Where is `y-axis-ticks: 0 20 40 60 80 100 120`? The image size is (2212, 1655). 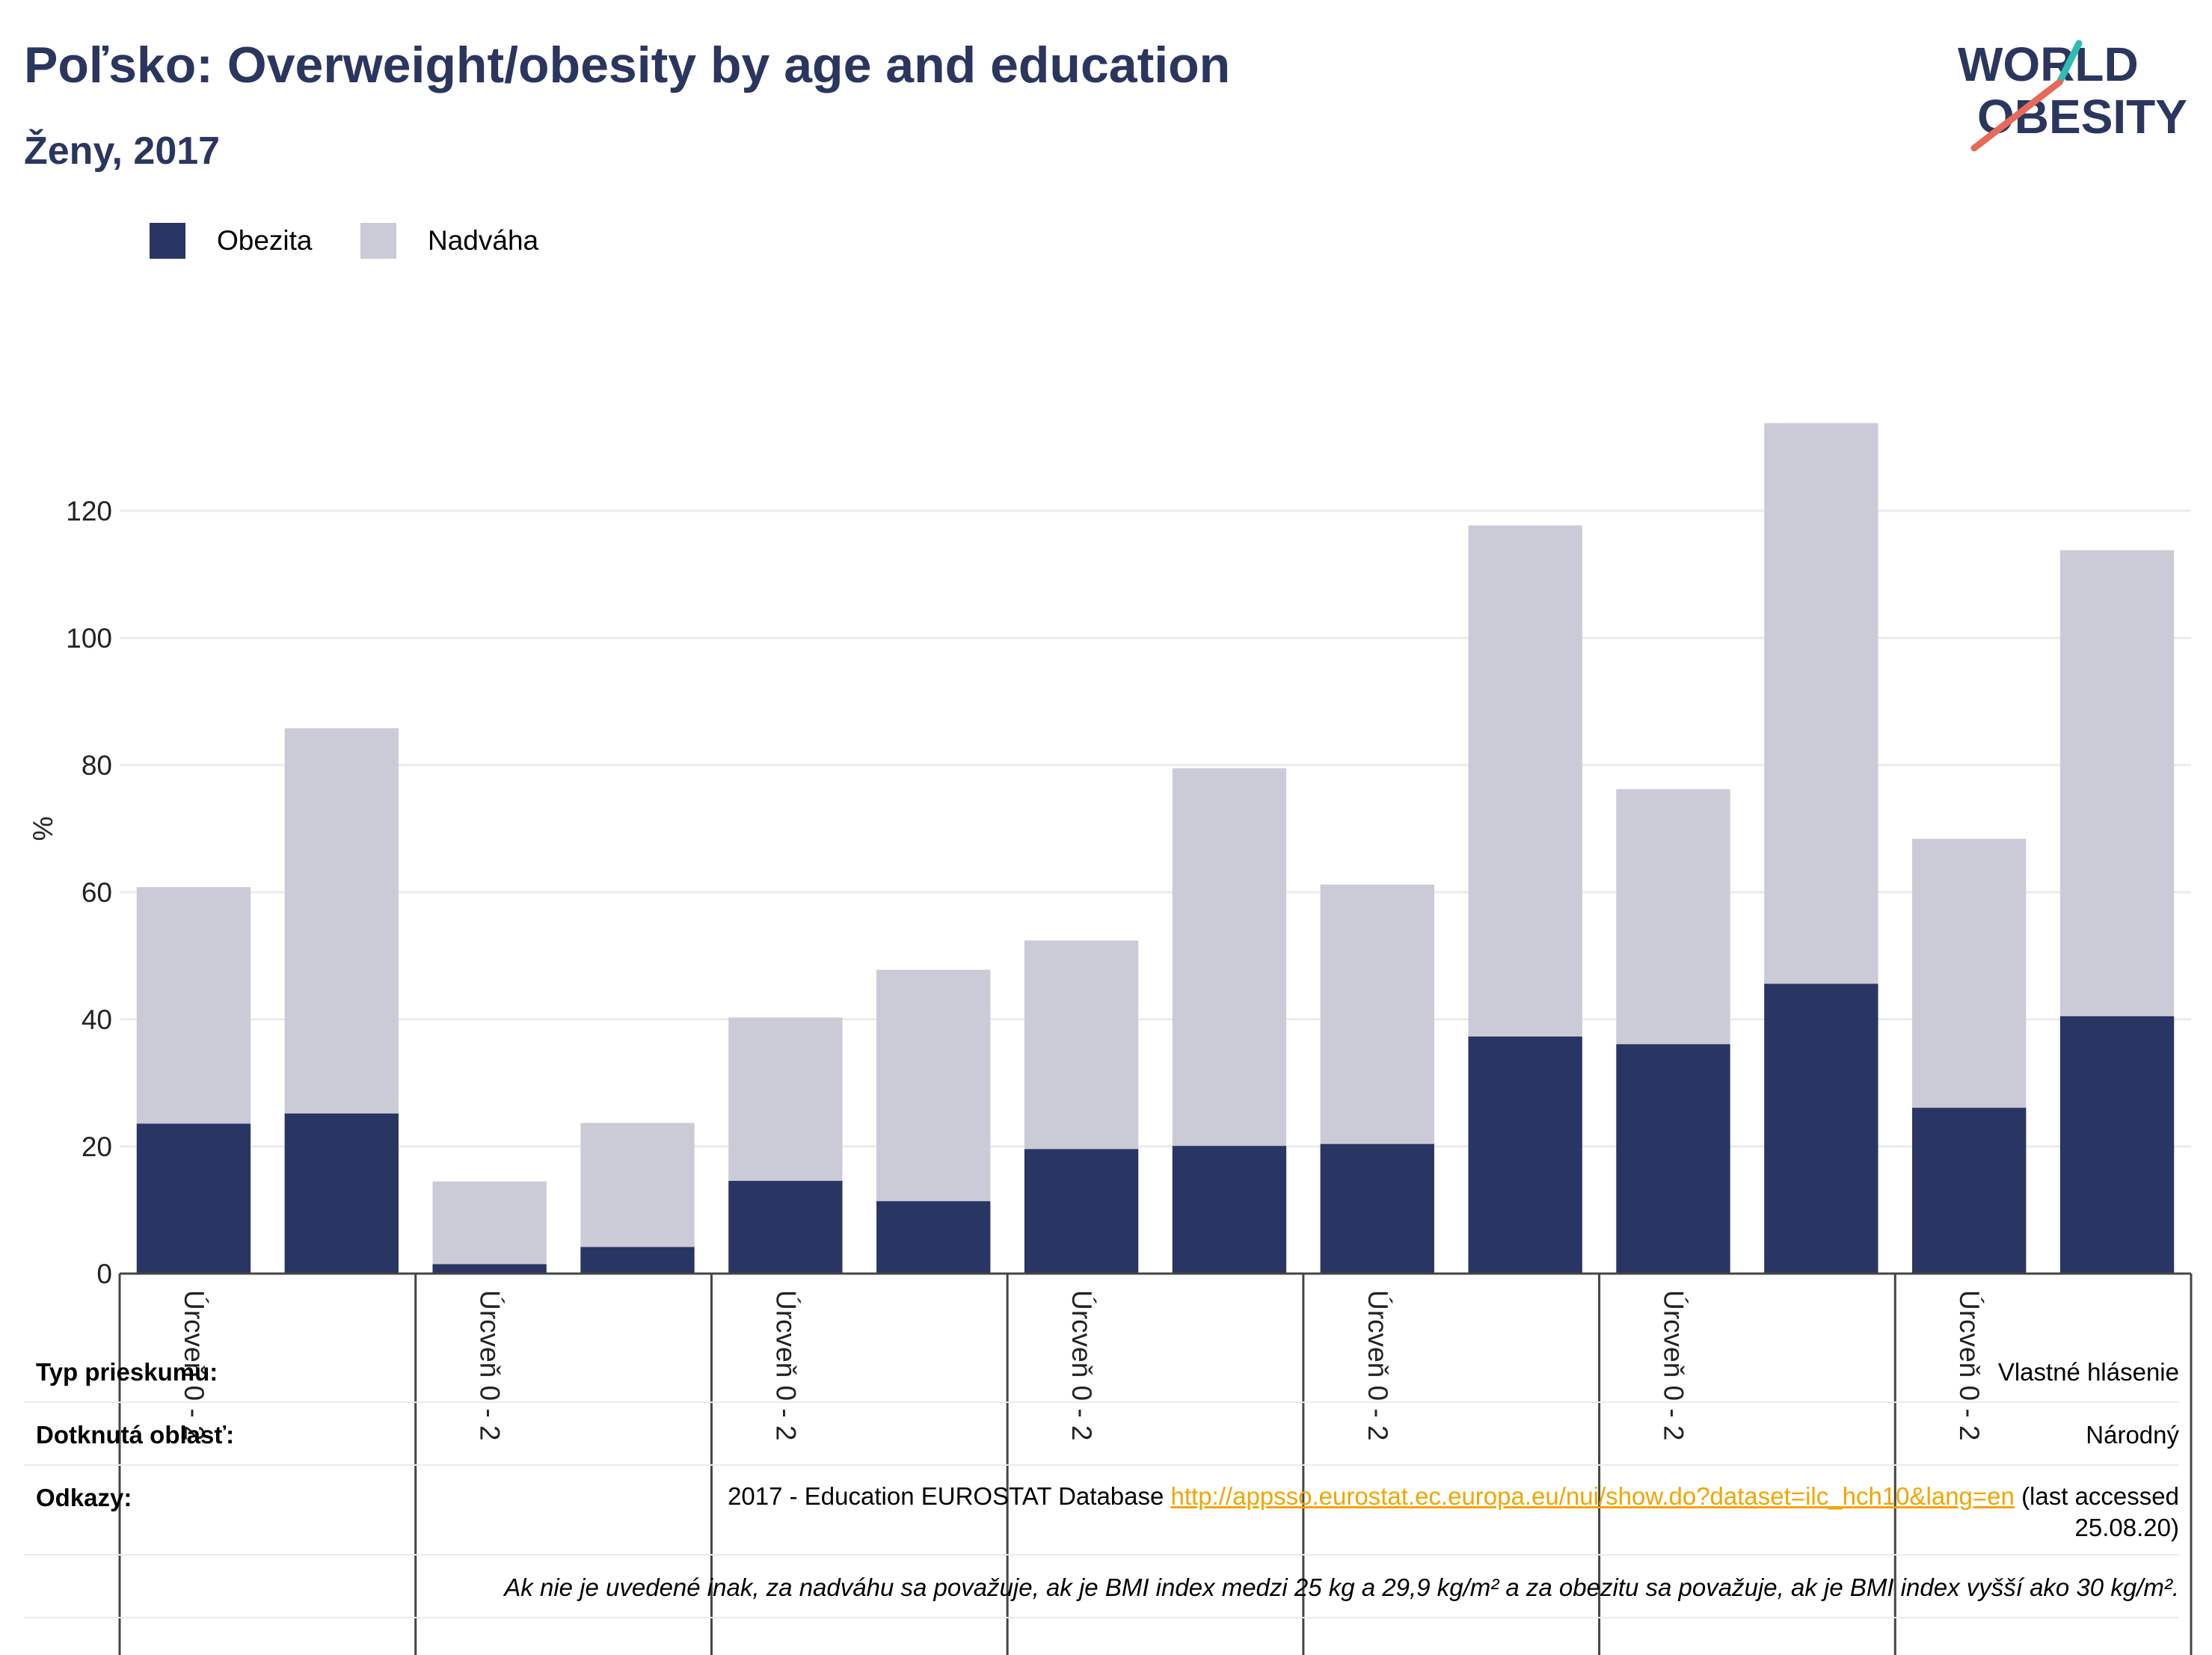
y-axis-ticks: 0 20 40 60 80 100 120 is located at coordinates (89, 892).